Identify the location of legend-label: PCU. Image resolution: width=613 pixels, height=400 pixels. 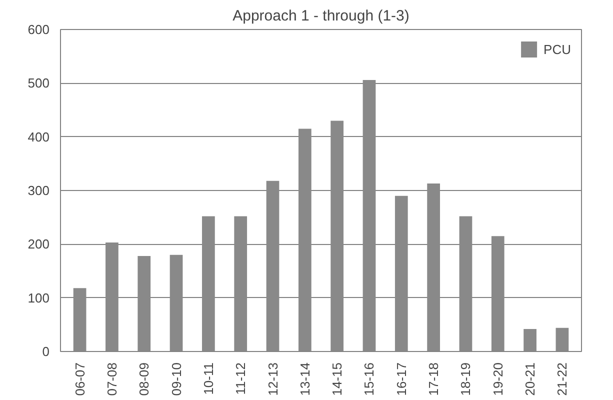
(557, 49).